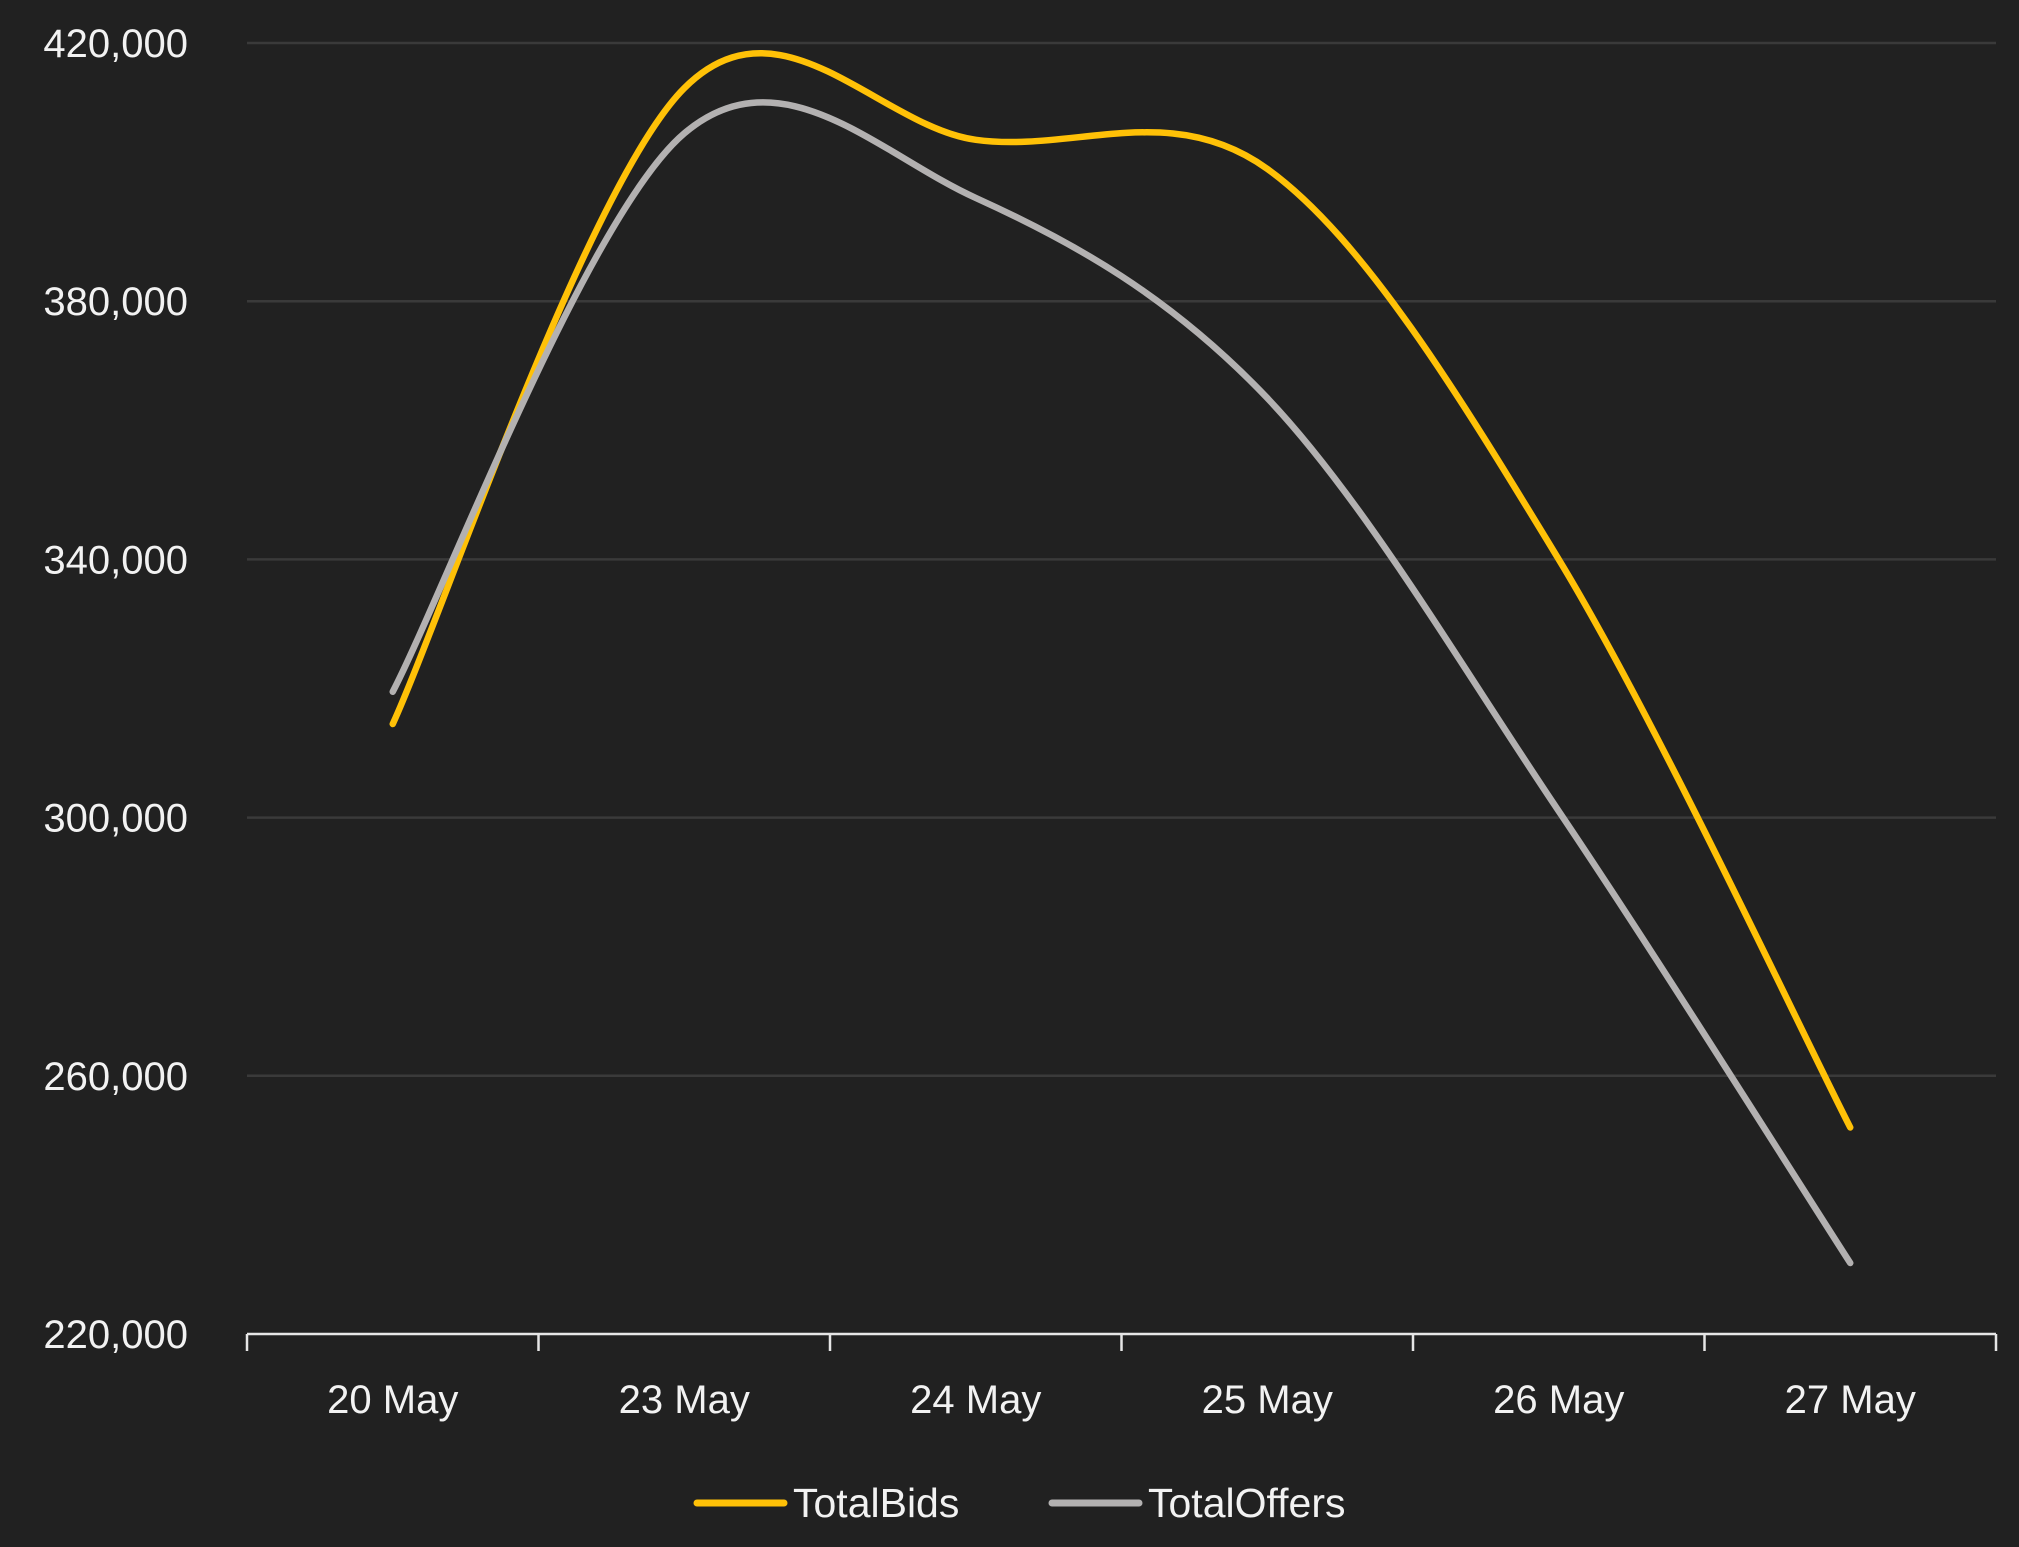 This screenshot has height=1547, width=2019. Describe the element at coordinates (1121, 1377) in the screenshot. I see `x-axis: 20 May 23 May 24 May 25 May 26 May 27 May` at that location.